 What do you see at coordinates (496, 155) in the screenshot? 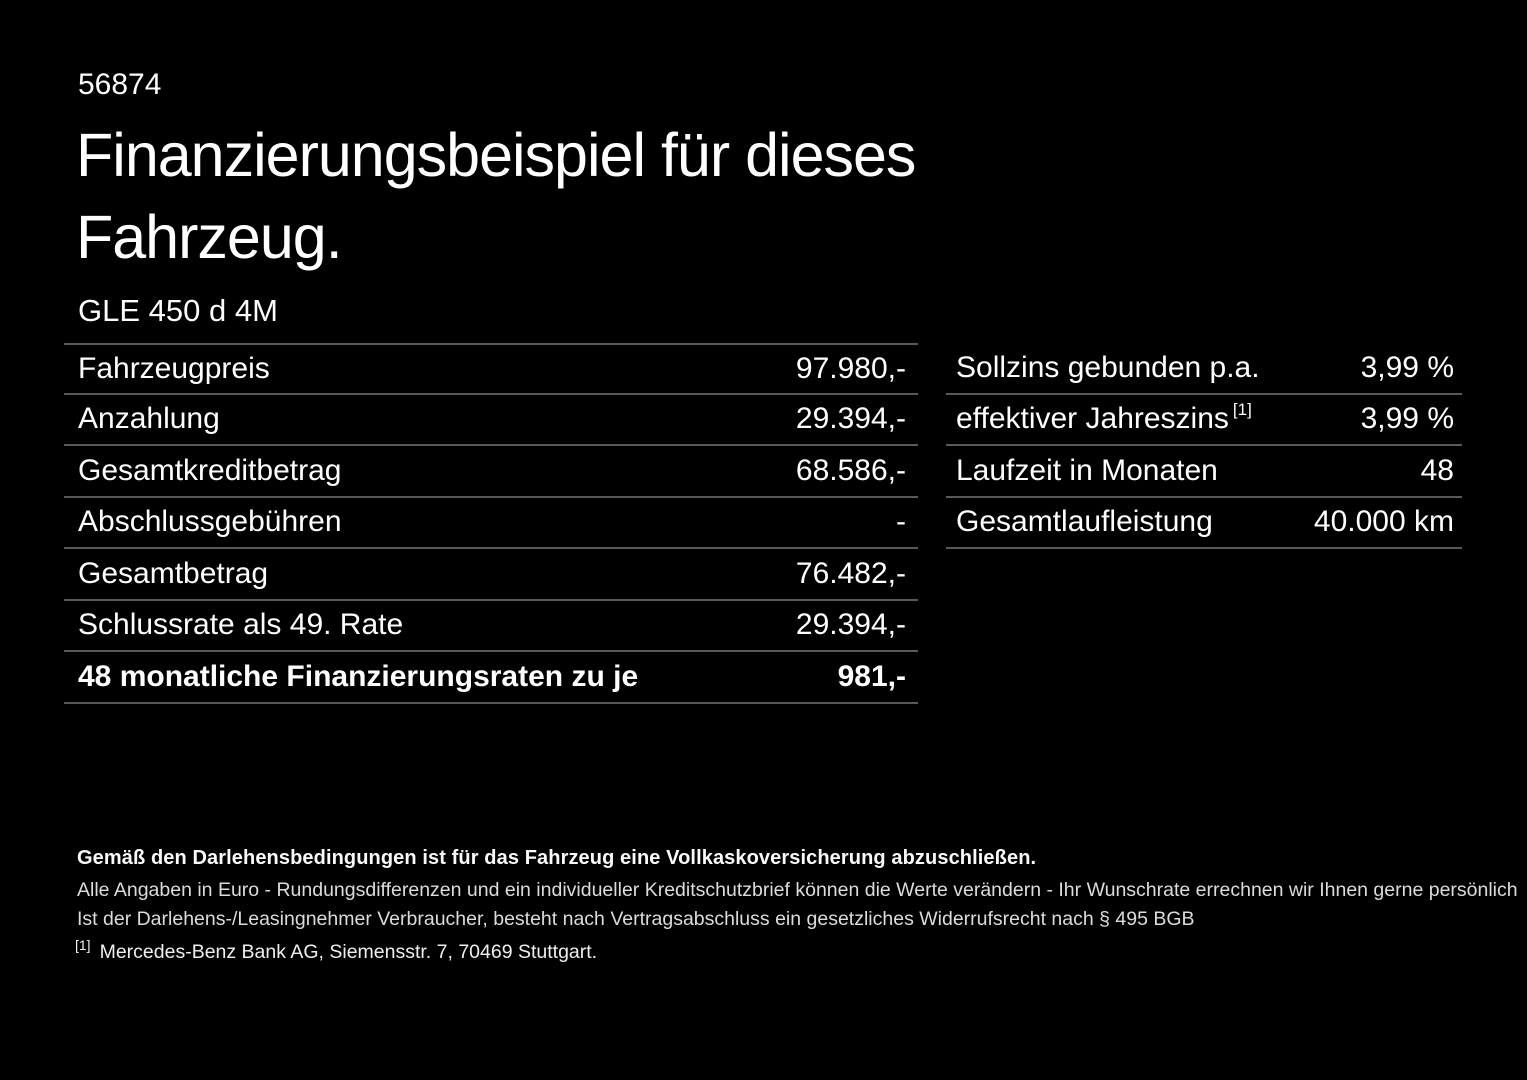
I see `page-title-line1: Finanzierungsbeispiel für dieses` at bounding box center [496, 155].